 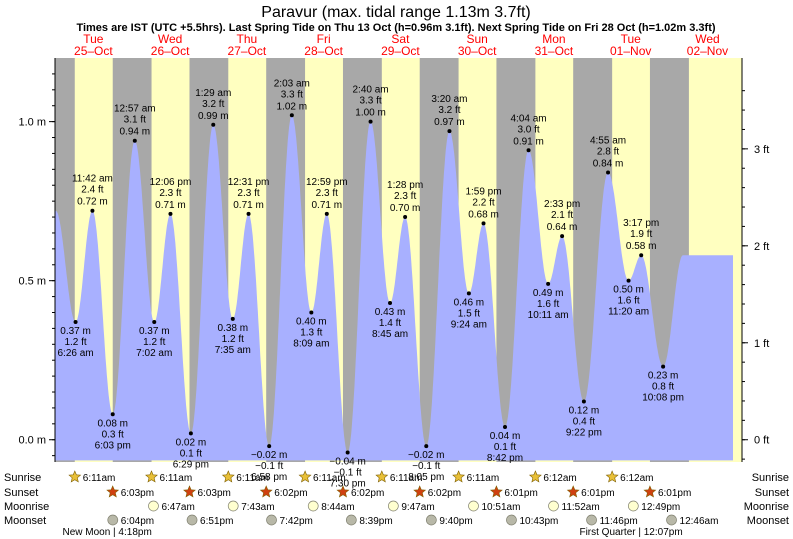 What do you see at coordinates (135, 109) in the screenshot?
I see `tide-time-label: 12:57 am` at bounding box center [135, 109].